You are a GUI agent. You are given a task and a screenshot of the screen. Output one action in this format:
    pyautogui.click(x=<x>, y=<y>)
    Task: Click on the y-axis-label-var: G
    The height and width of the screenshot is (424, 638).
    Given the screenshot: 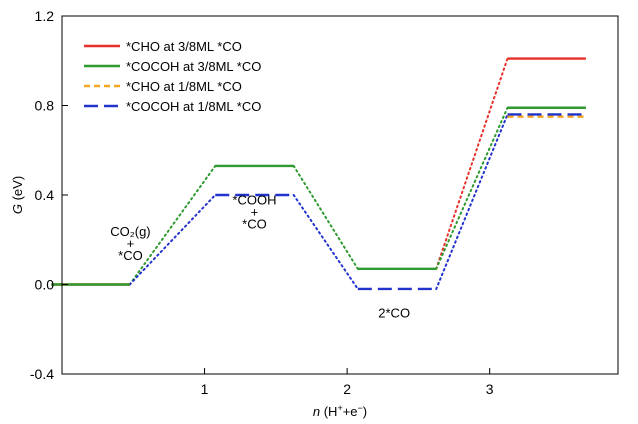 What is the action you would take?
    pyautogui.click(x=17, y=209)
    